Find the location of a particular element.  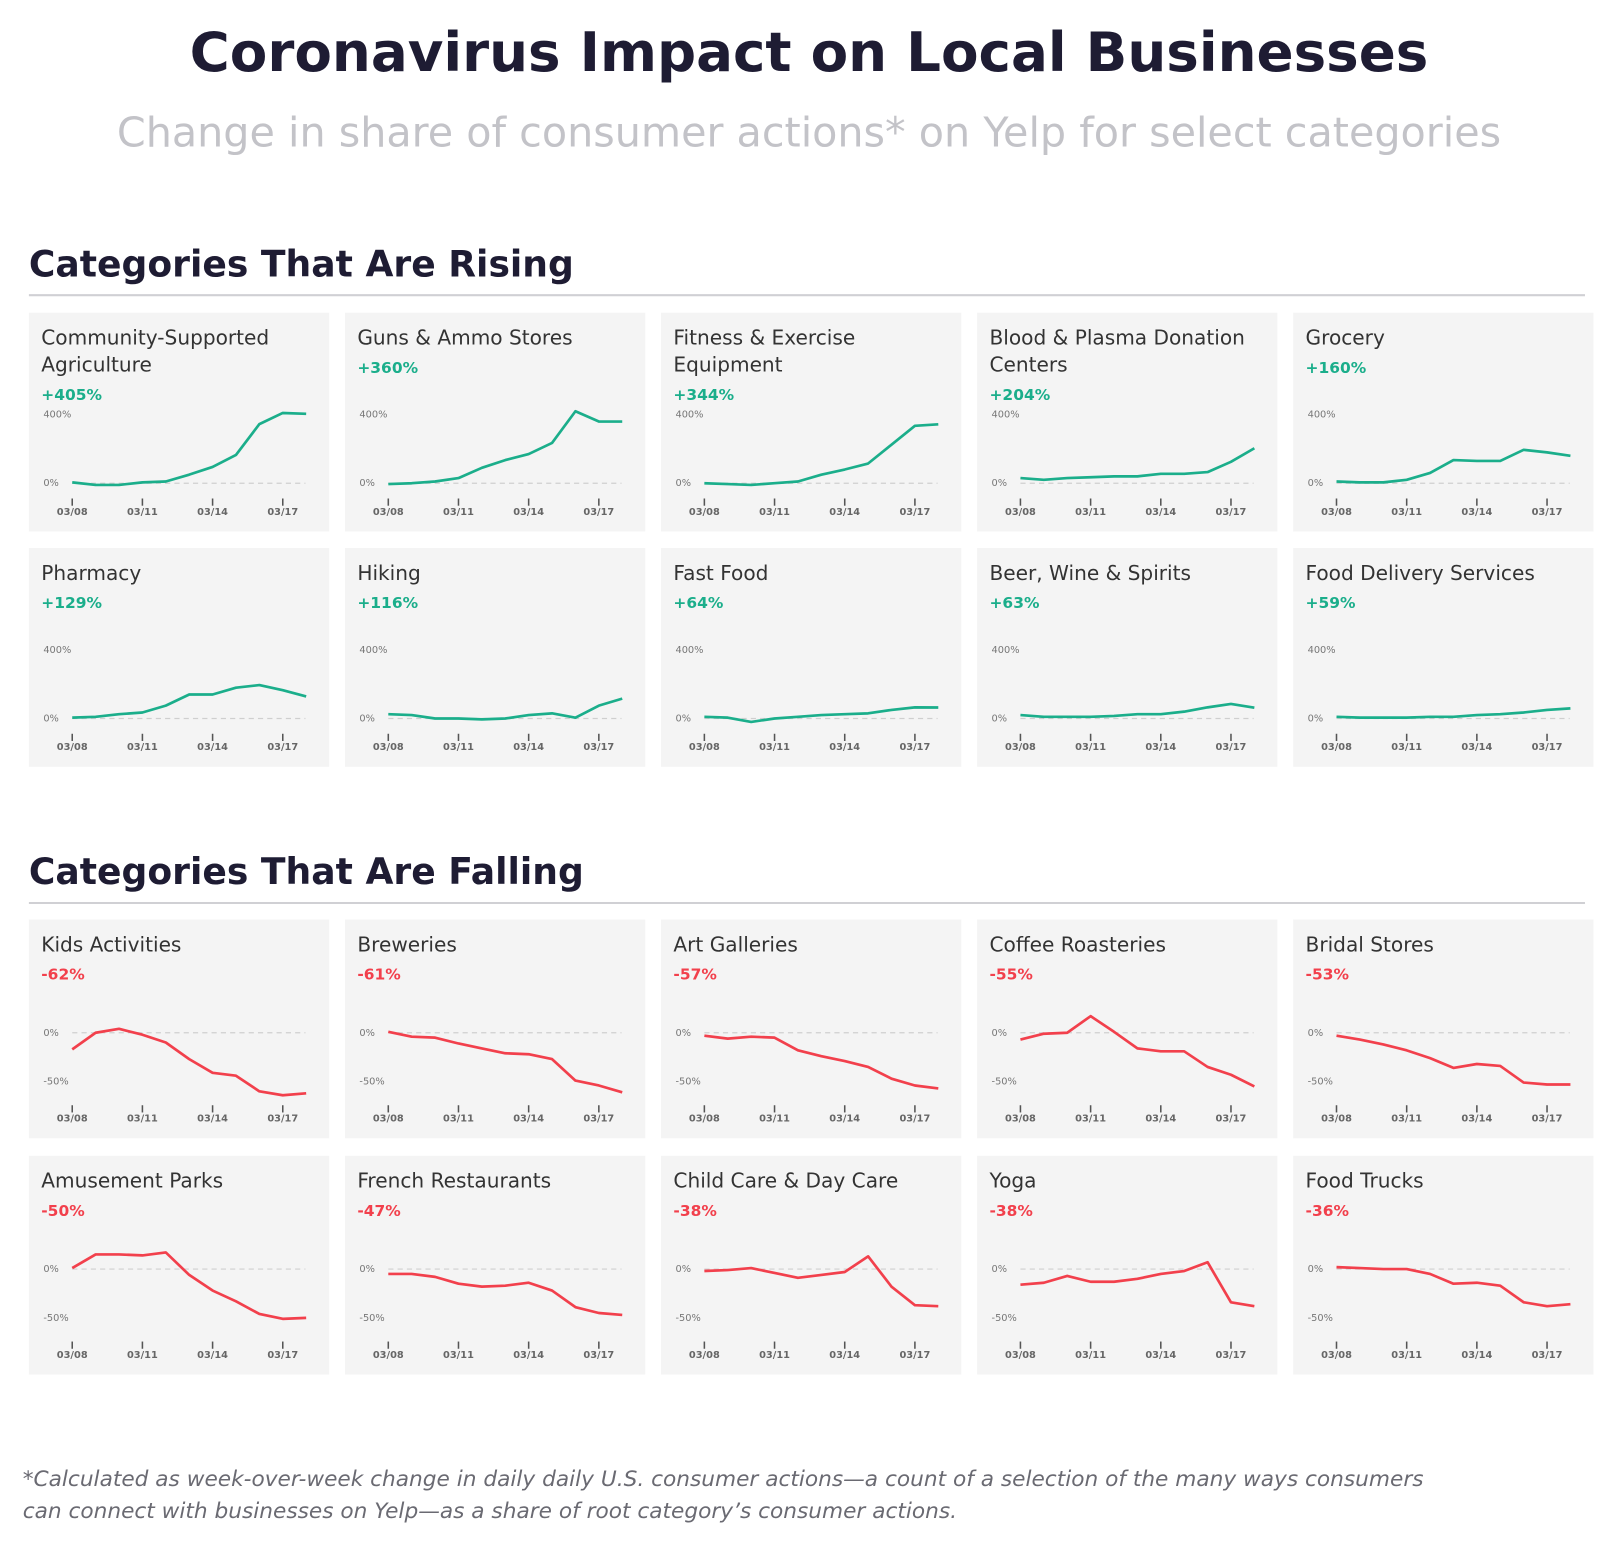

chart-title: Child Care & Day Care is located at coordinates (785, 1180).